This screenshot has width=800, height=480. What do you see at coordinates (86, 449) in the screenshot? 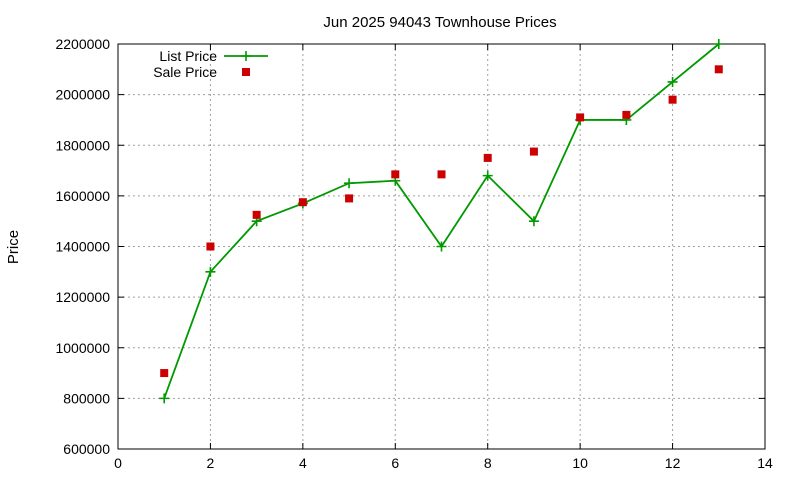
I see `y-tick-label: 600000` at bounding box center [86, 449].